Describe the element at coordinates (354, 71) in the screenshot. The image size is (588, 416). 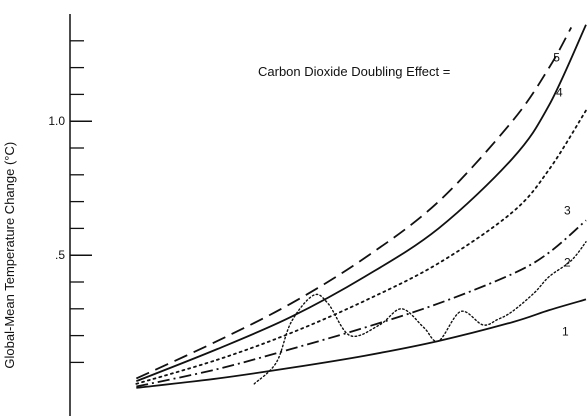
I see `chart-annotation: Carbon Dioxide Doubling Effect =` at that location.